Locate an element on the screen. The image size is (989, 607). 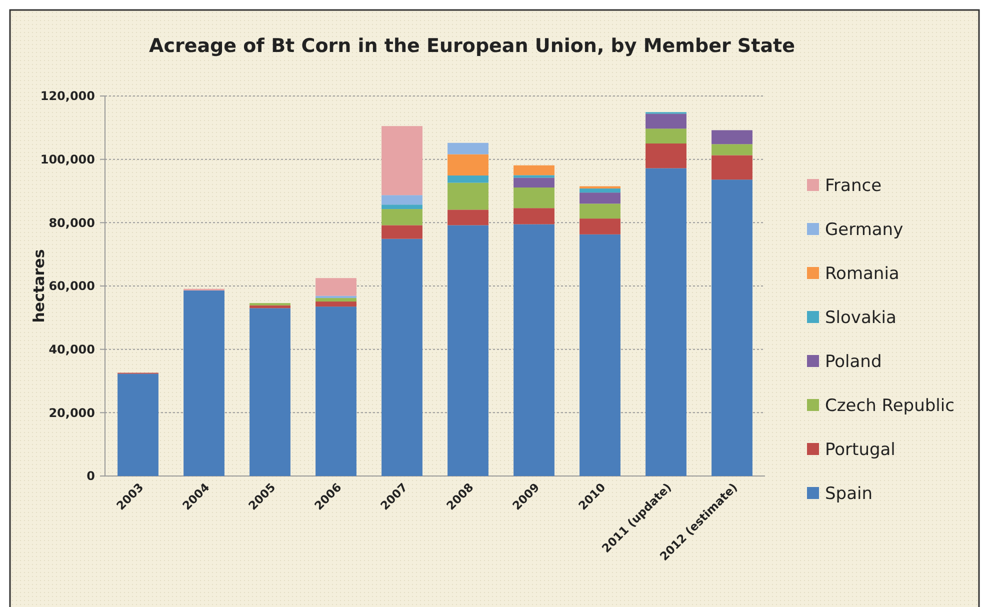
legend-label: Portugal is located at coordinates (860, 450).